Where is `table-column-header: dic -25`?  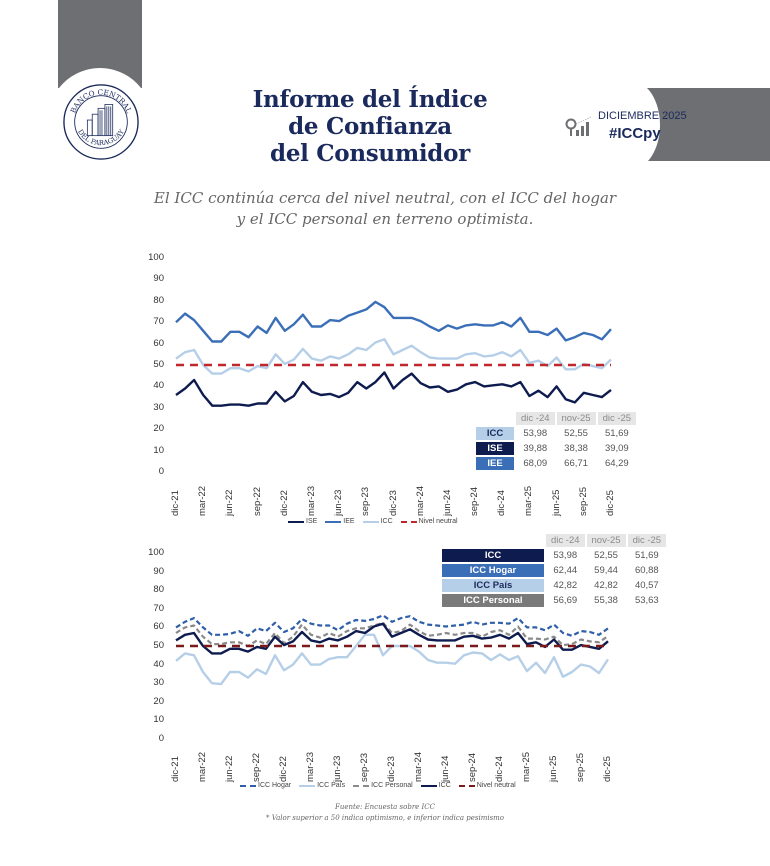 table-column-header: dic -25 is located at coordinates (647, 540).